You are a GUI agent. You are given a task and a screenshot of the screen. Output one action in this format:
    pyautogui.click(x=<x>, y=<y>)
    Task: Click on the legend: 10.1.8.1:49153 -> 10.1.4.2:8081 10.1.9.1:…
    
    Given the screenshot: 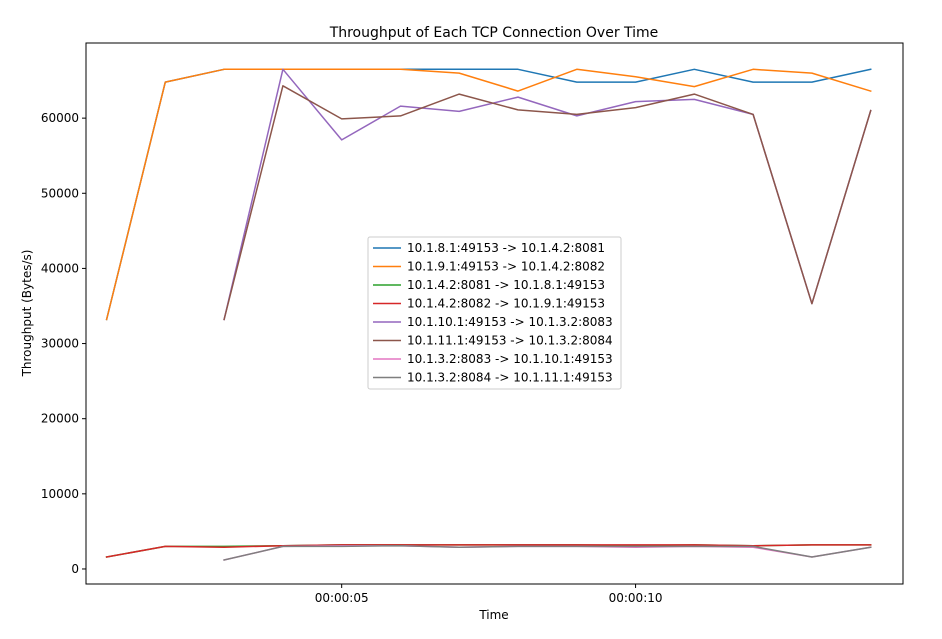 What is the action you would take?
    pyautogui.click(x=494, y=313)
    